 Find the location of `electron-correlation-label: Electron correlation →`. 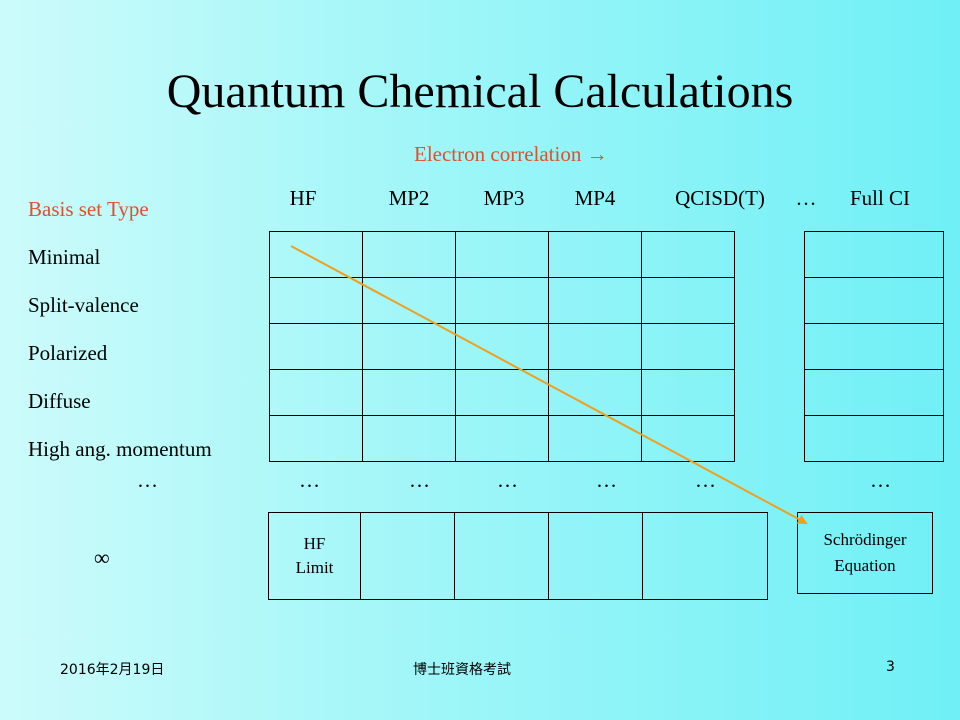

electron-correlation-label: Electron correlation → is located at coordinates (511, 154).